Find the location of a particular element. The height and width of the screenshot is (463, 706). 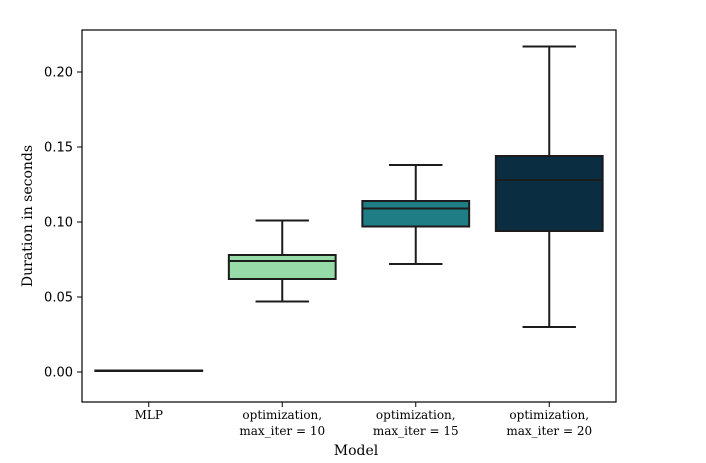

y-tick-label: 0.05 is located at coordinates (58, 298).